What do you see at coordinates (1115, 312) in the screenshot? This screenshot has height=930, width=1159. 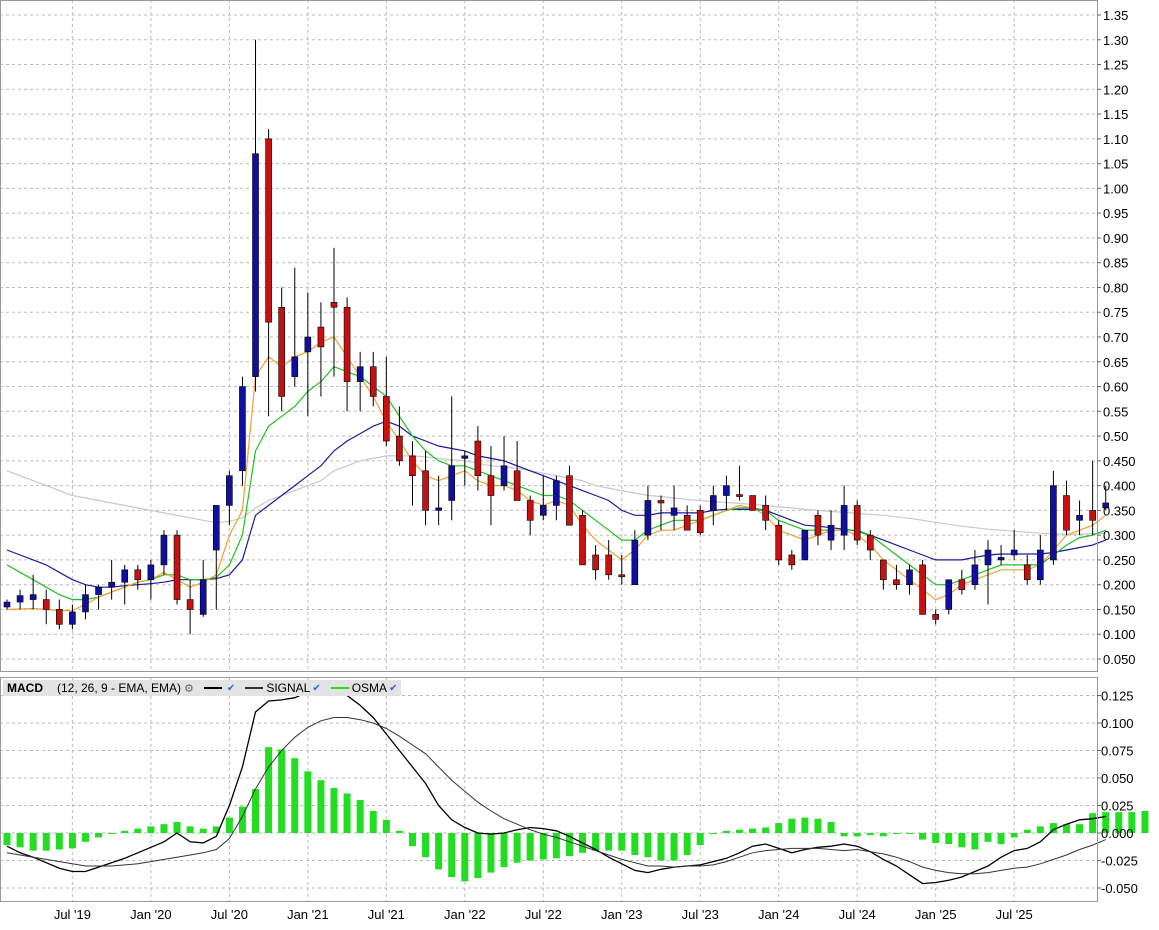 I see `price-y-tick-label: 0.75` at bounding box center [1115, 312].